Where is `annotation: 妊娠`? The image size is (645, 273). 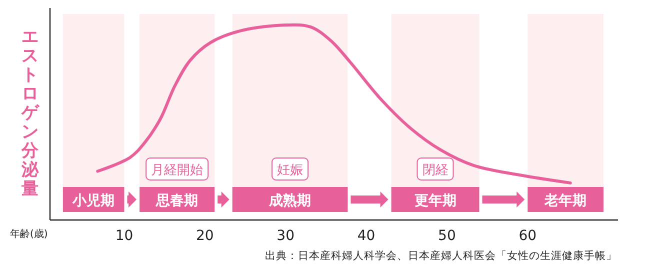 annotation: 妊娠 is located at coordinates (290, 170).